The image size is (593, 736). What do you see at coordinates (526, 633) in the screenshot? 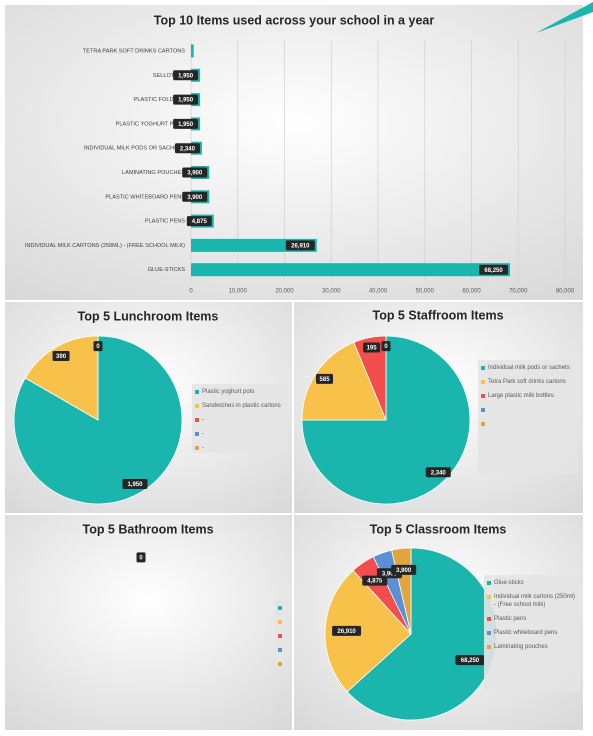
I see `legend-label: Plastic whiteboard pens` at bounding box center [526, 633].